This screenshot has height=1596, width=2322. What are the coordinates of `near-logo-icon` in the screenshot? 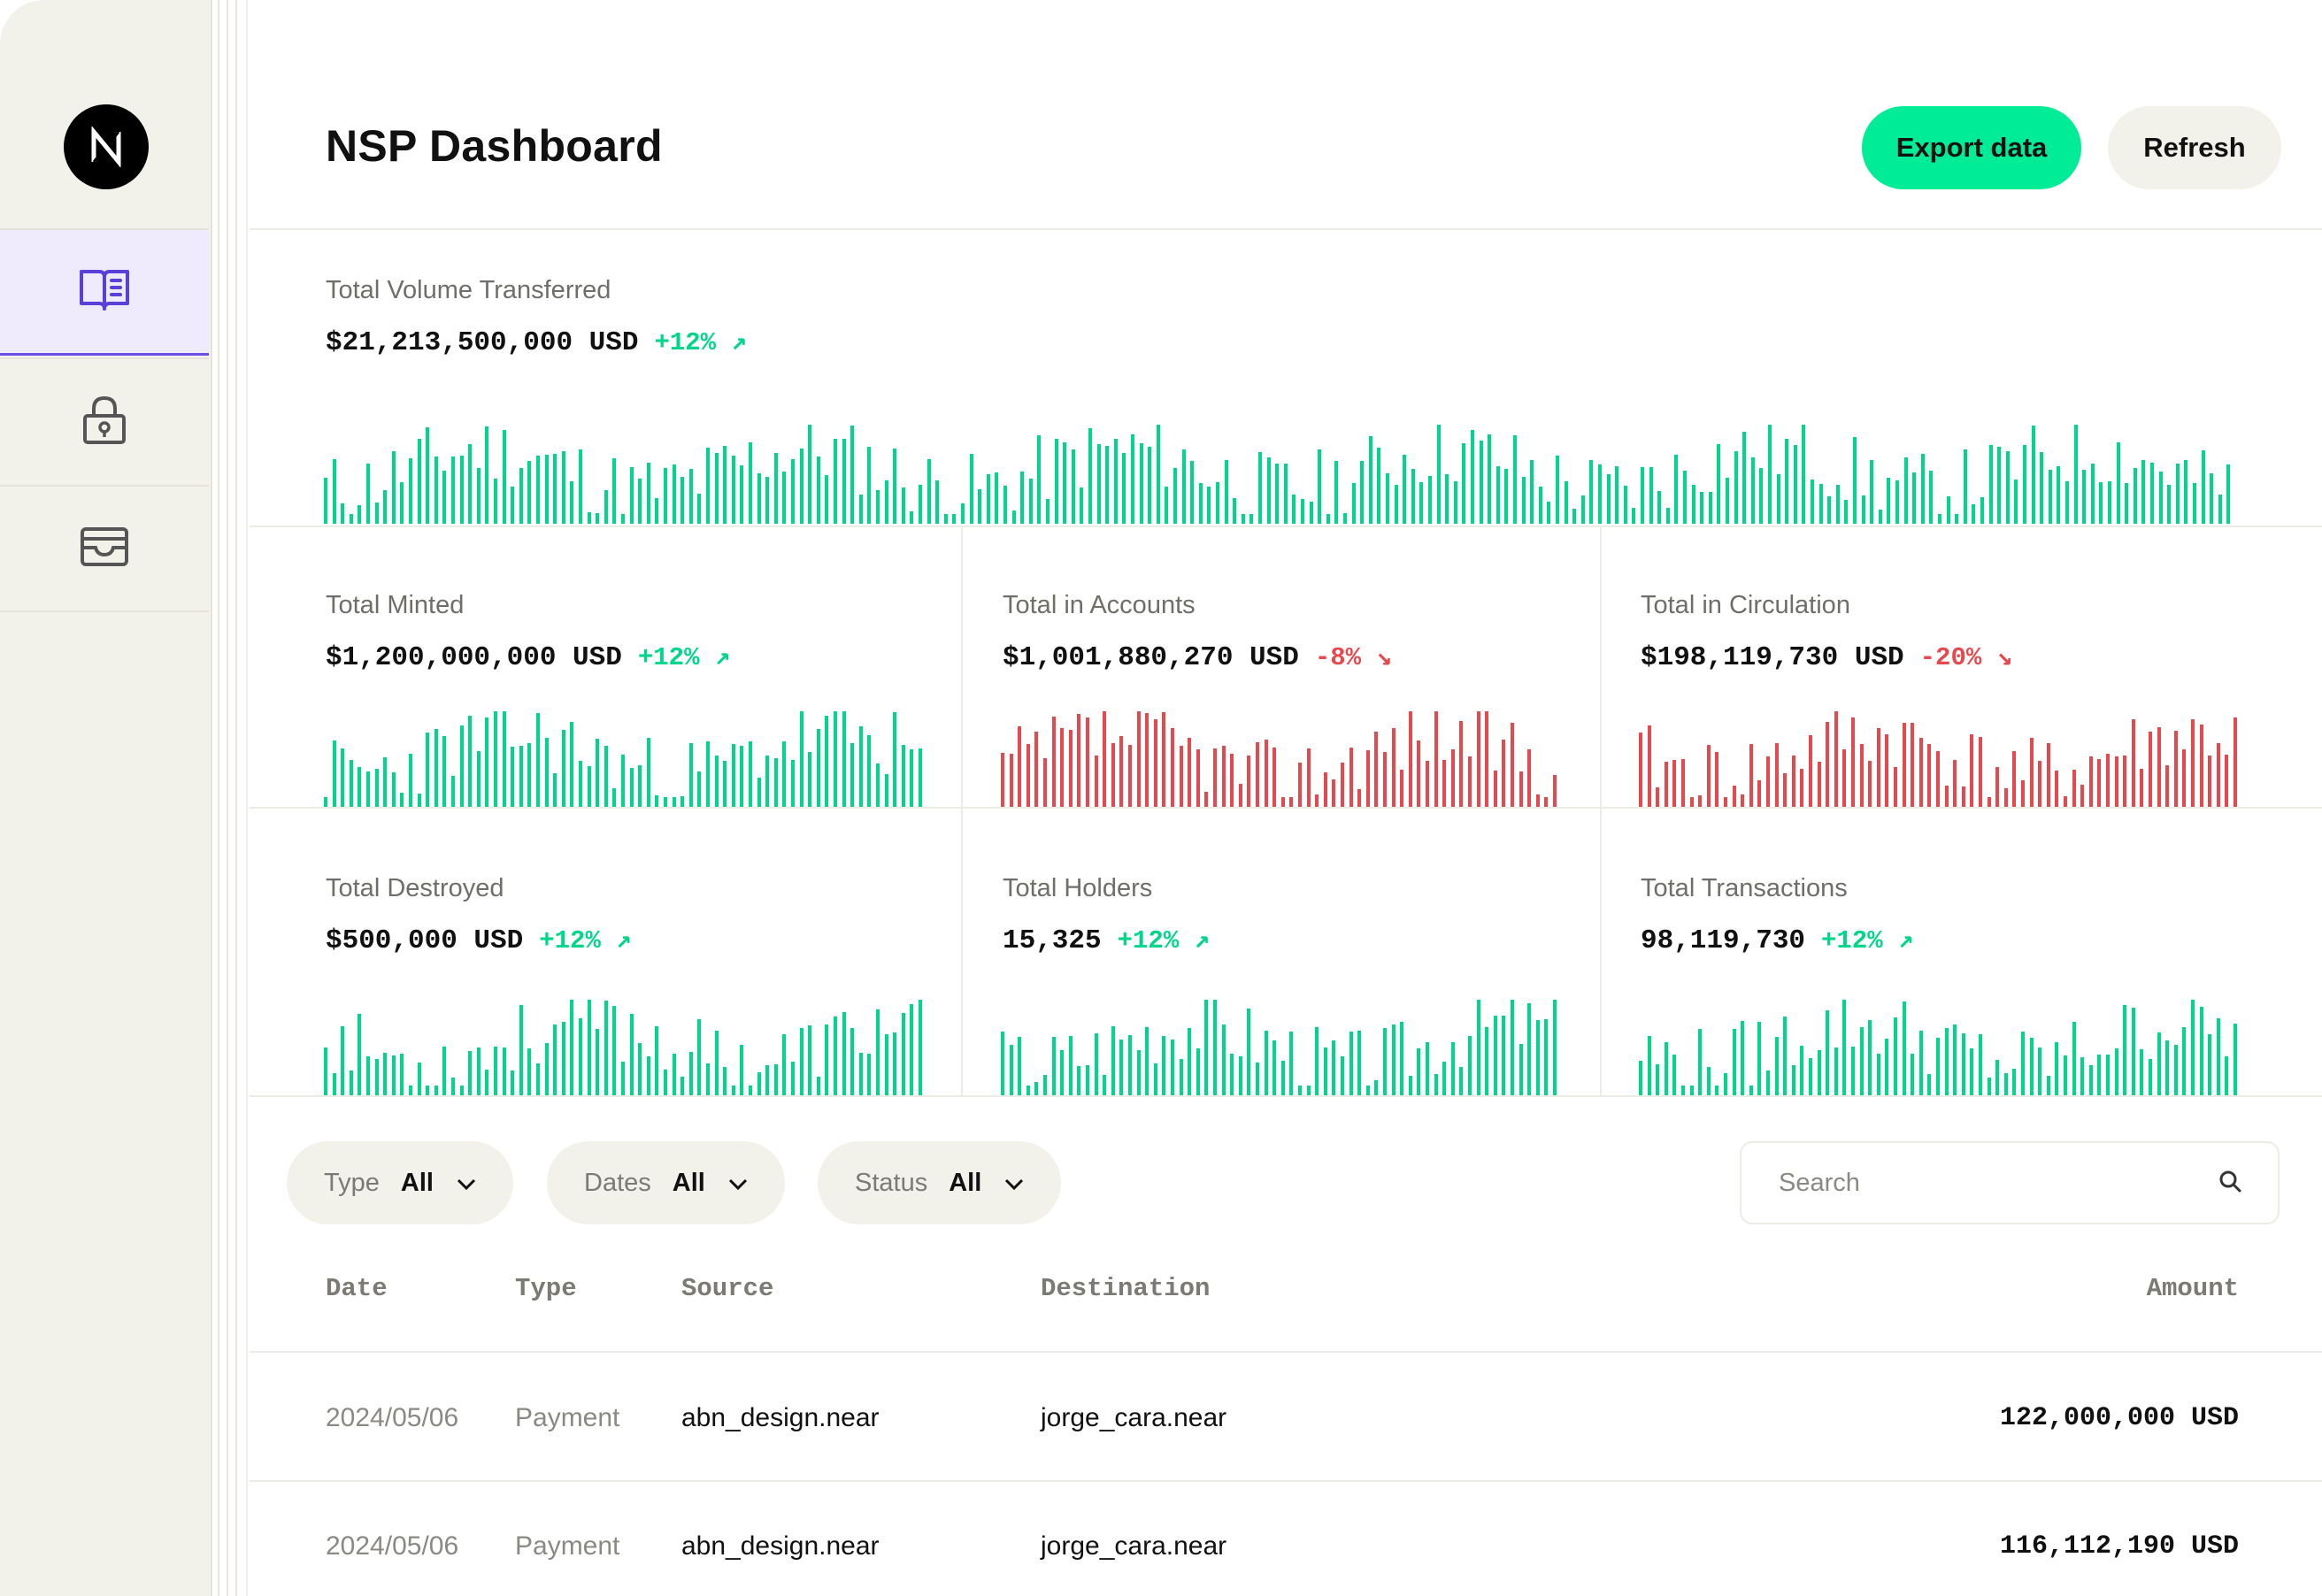 It's located at (106, 146).